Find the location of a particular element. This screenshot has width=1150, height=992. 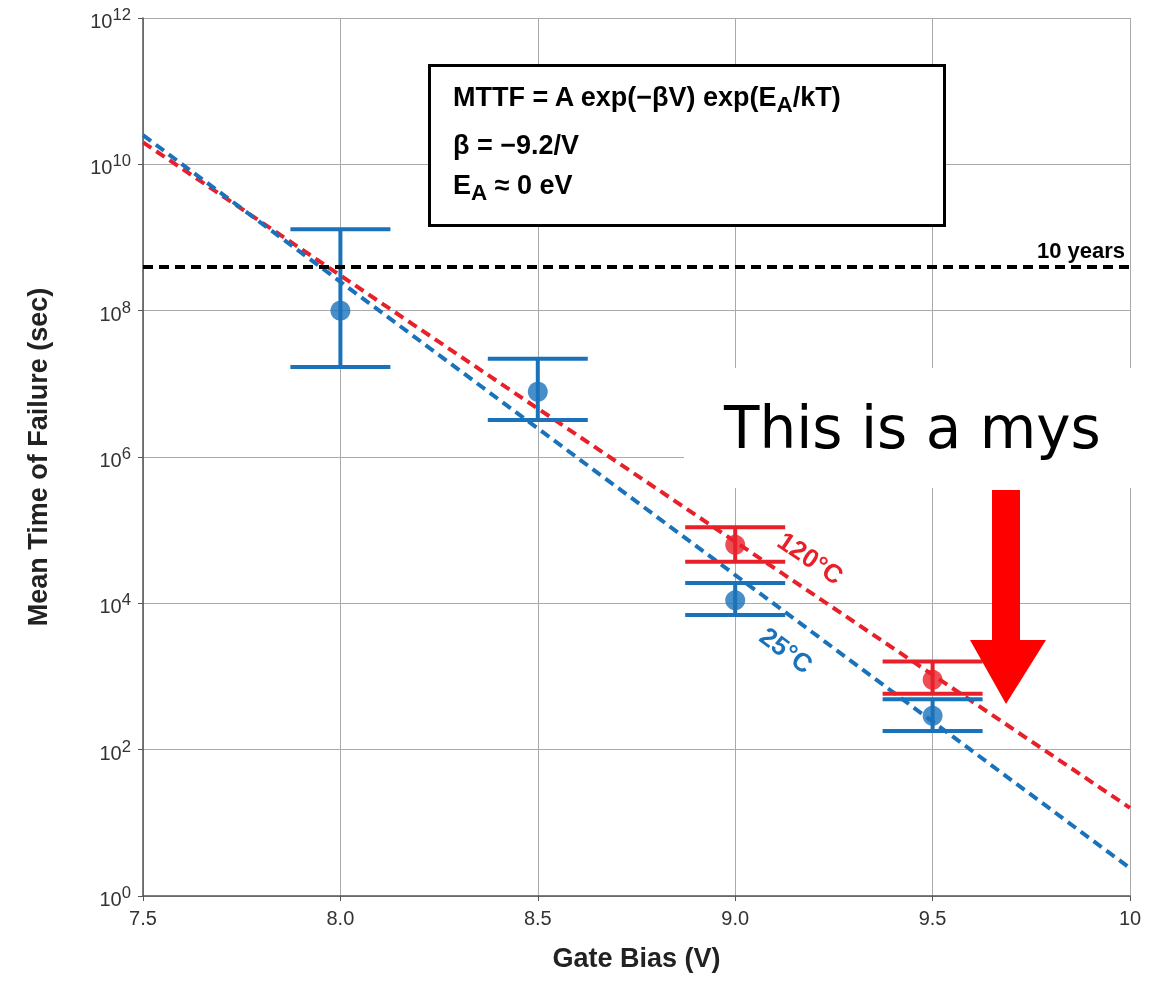

x-tick-label: 10 is located at coordinates (1130, 918).